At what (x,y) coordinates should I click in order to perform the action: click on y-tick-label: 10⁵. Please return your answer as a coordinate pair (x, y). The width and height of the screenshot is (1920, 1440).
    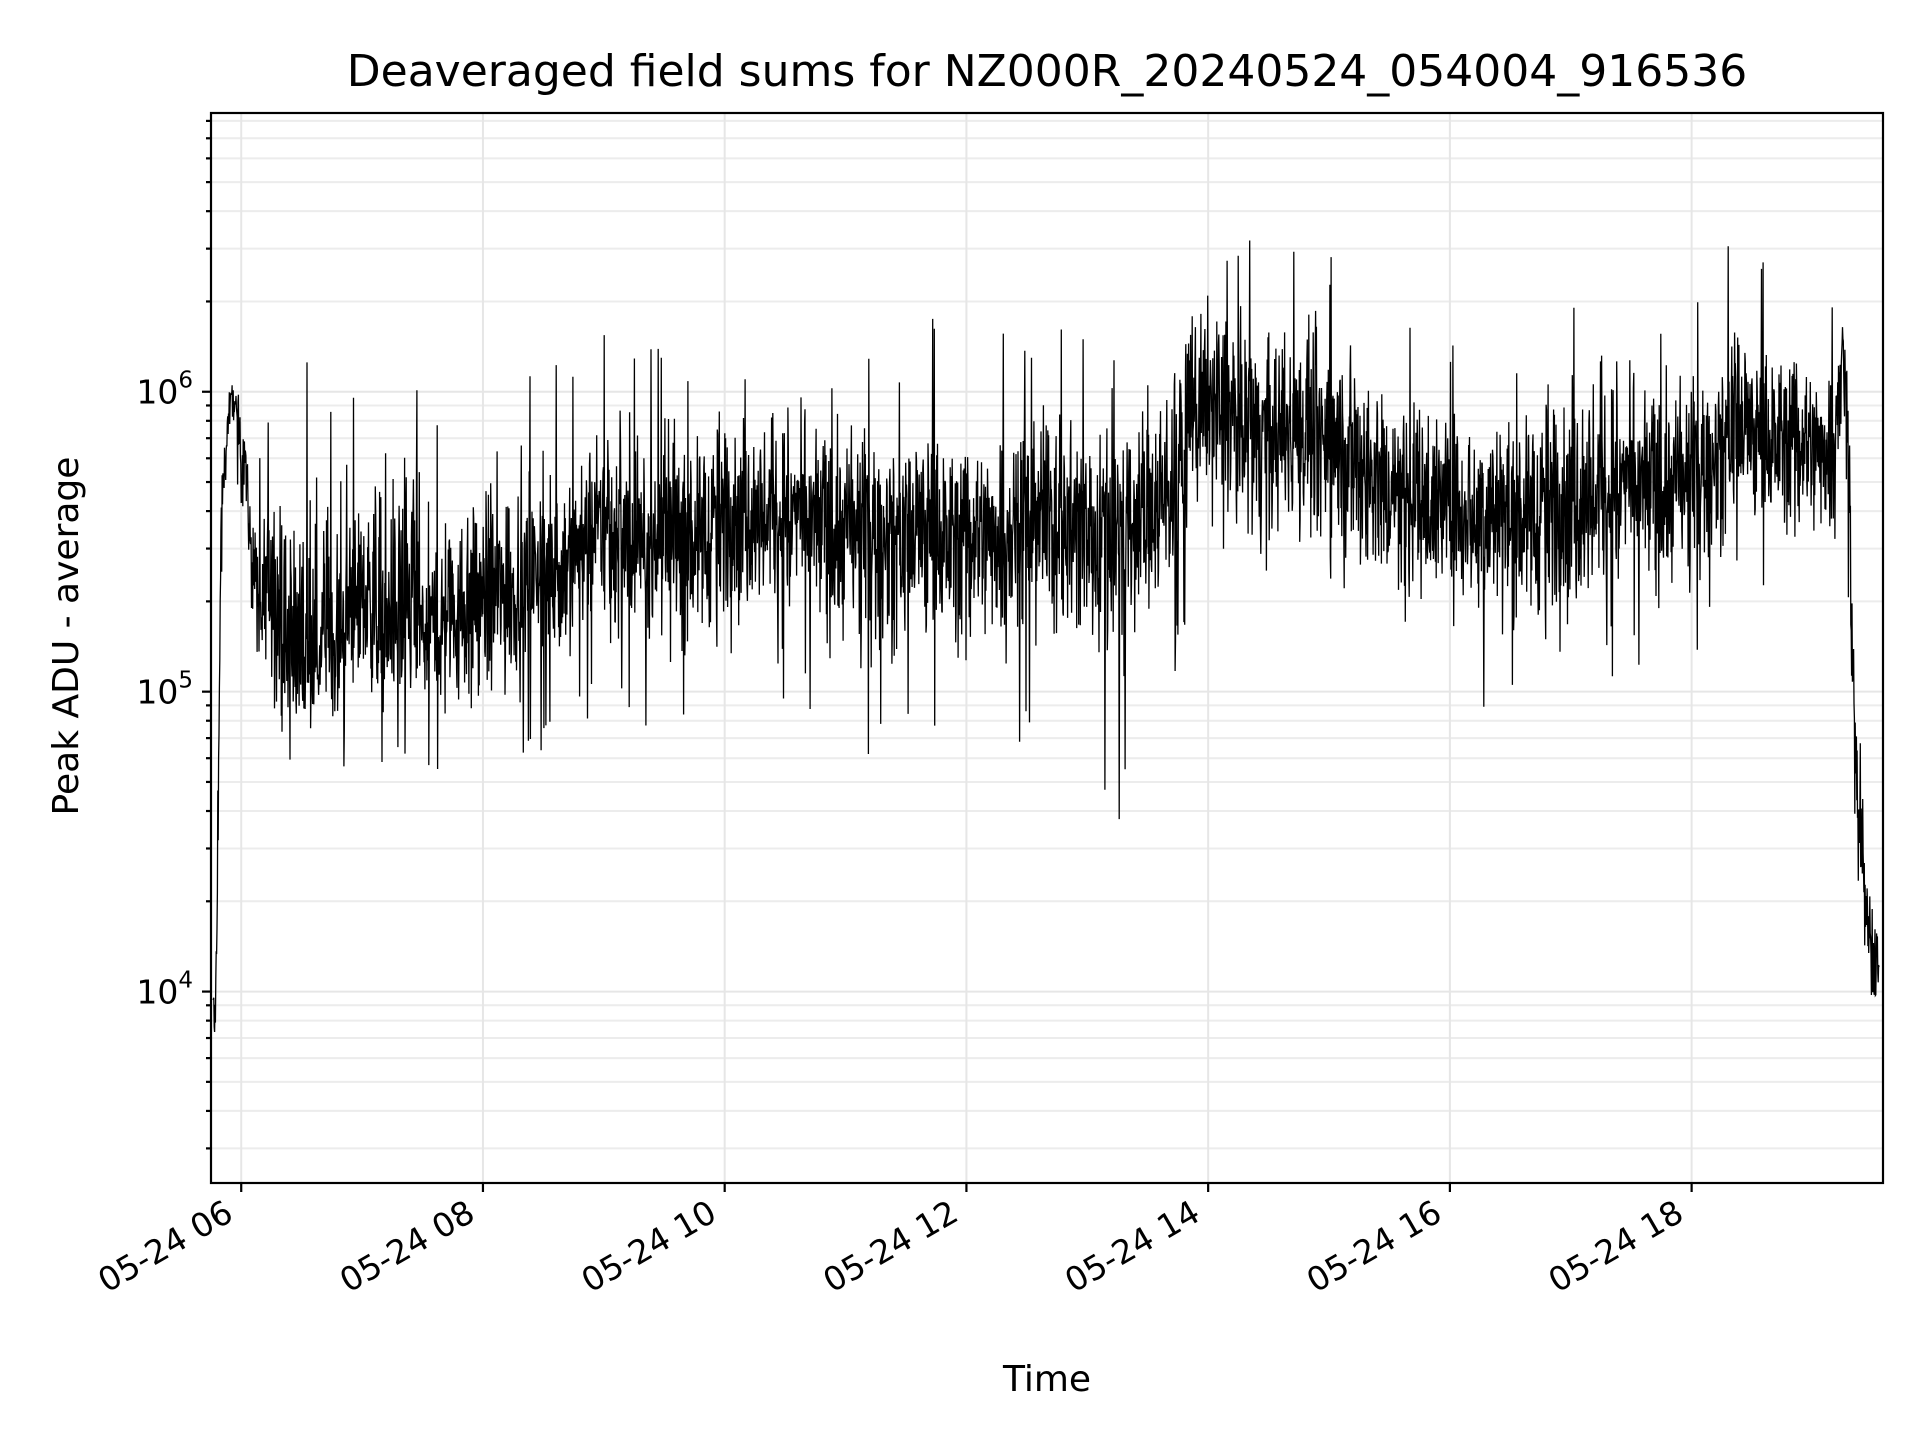
    Looking at the image, I should click on (164, 690).